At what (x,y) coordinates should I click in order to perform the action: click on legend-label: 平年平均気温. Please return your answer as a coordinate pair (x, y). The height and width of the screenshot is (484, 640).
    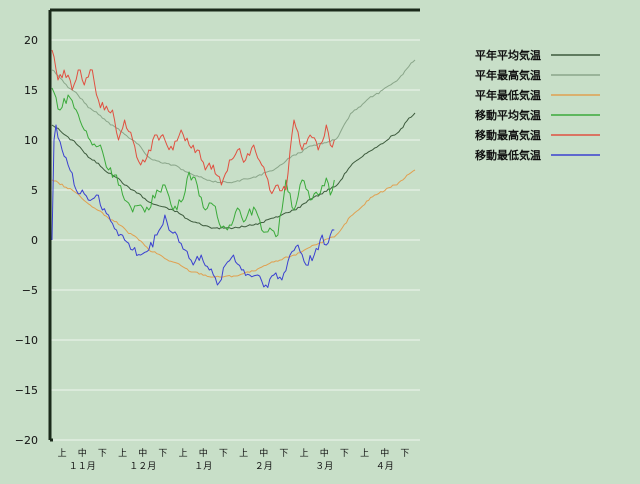
    Looking at the image, I should click on (508, 55).